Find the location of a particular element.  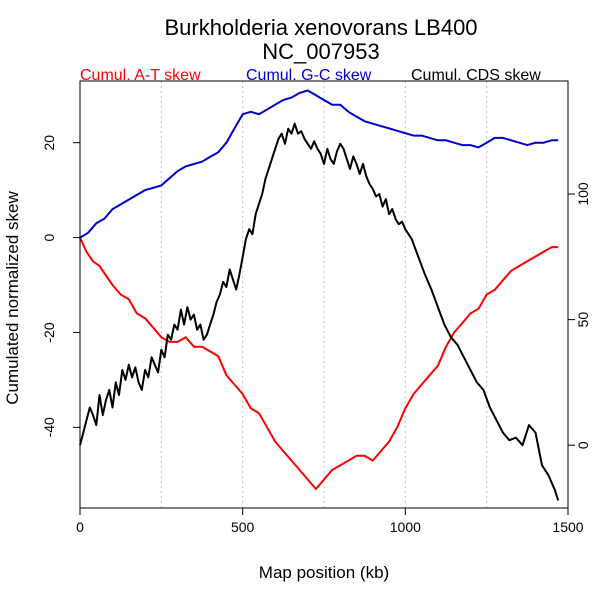

x-axis-label: Map position (kb) is located at coordinates (324, 572).